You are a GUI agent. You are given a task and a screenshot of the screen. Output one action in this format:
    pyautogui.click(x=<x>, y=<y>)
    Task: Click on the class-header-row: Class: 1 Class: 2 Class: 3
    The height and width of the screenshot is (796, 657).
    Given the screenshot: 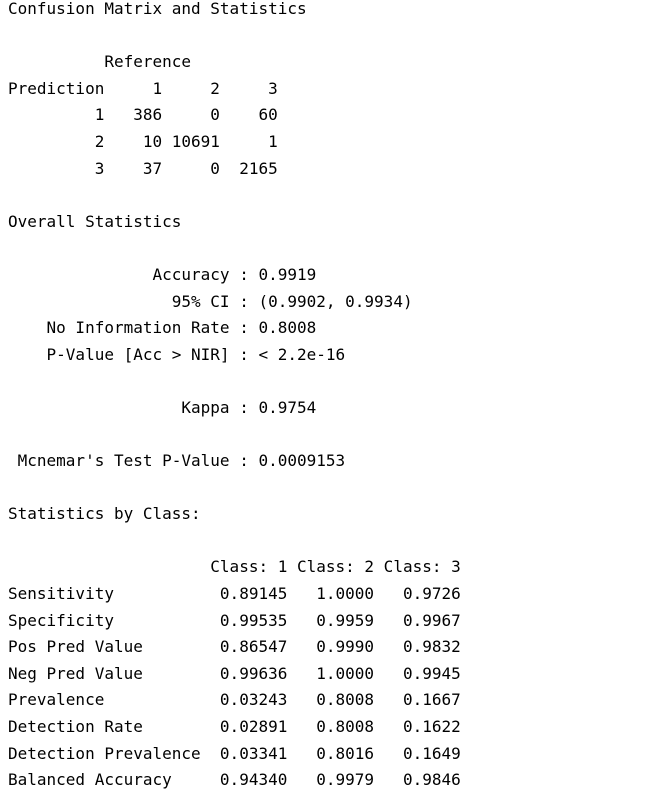 What is the action you would take?
    pyautogui.click(x=234, y=567)
    